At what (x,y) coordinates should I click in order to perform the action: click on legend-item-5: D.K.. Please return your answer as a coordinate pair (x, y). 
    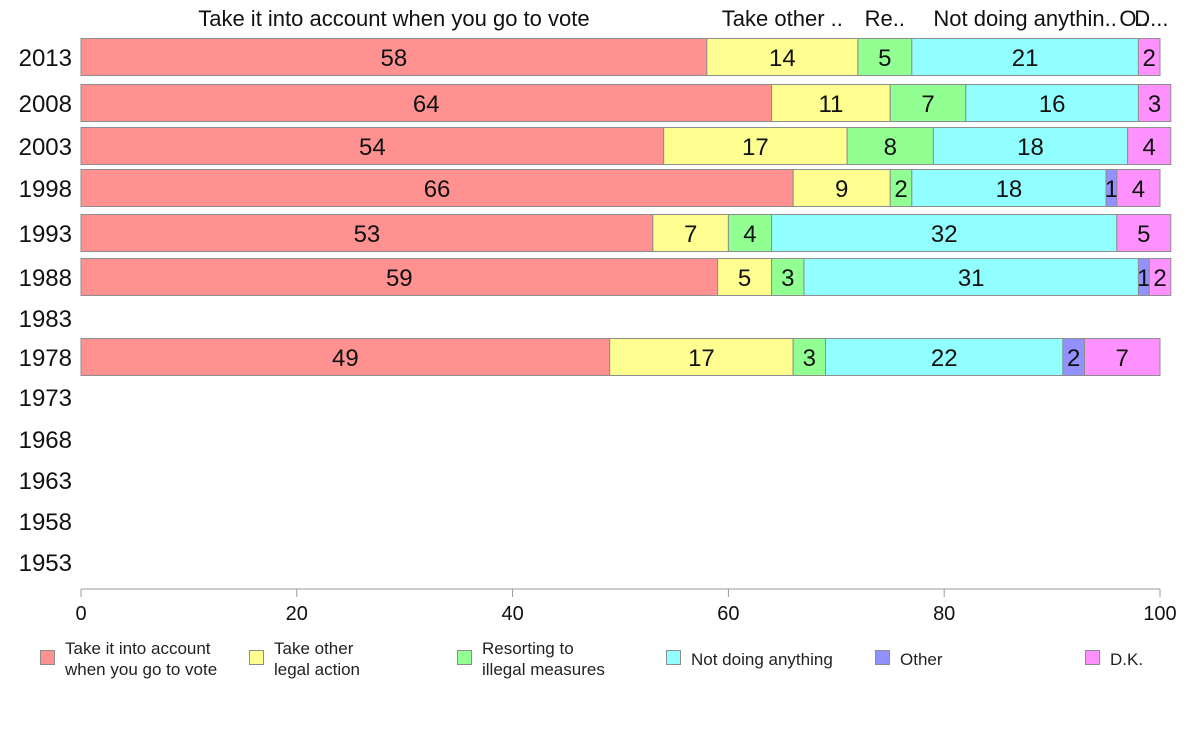
    Looking at the image, I should click on (1136, 654).